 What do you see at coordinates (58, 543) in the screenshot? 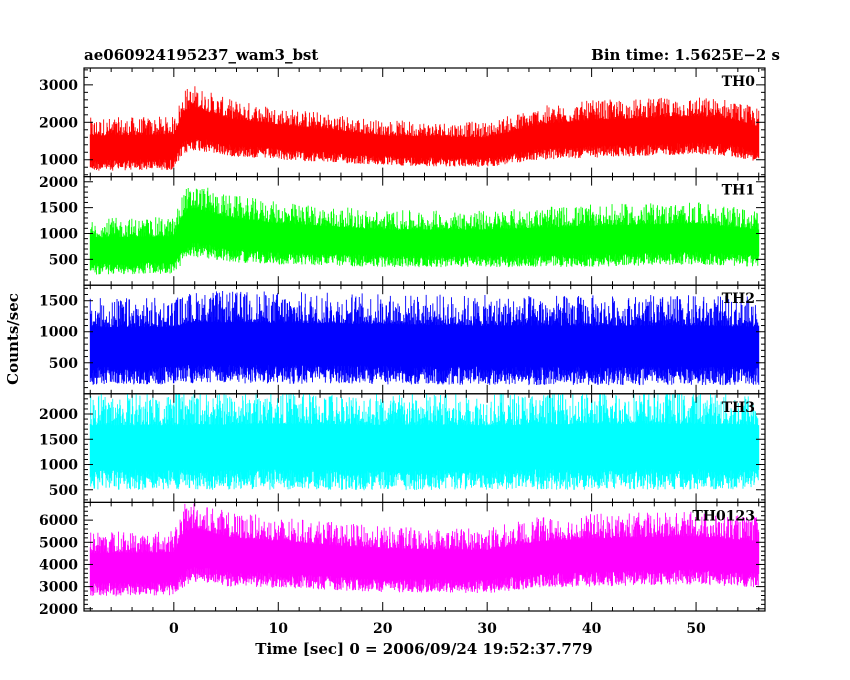
I see `y-tick-label: 5000` at bounding box center [58, 543].